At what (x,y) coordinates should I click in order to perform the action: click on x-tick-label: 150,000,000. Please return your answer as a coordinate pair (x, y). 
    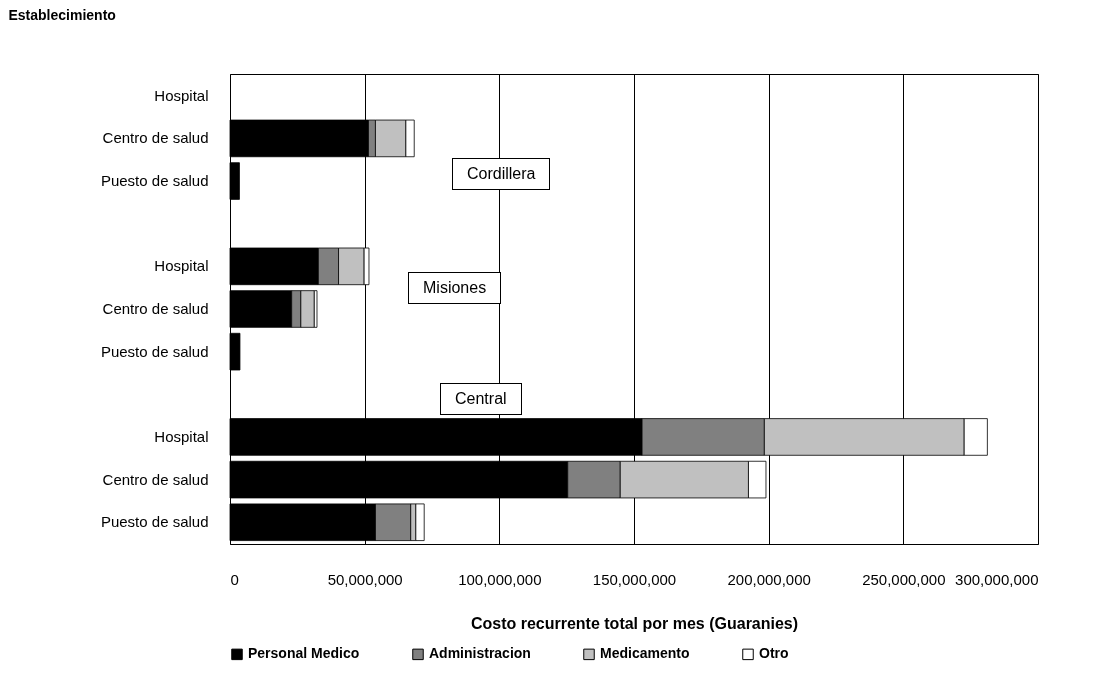
    Looking at the image, I should click on (634, 579).